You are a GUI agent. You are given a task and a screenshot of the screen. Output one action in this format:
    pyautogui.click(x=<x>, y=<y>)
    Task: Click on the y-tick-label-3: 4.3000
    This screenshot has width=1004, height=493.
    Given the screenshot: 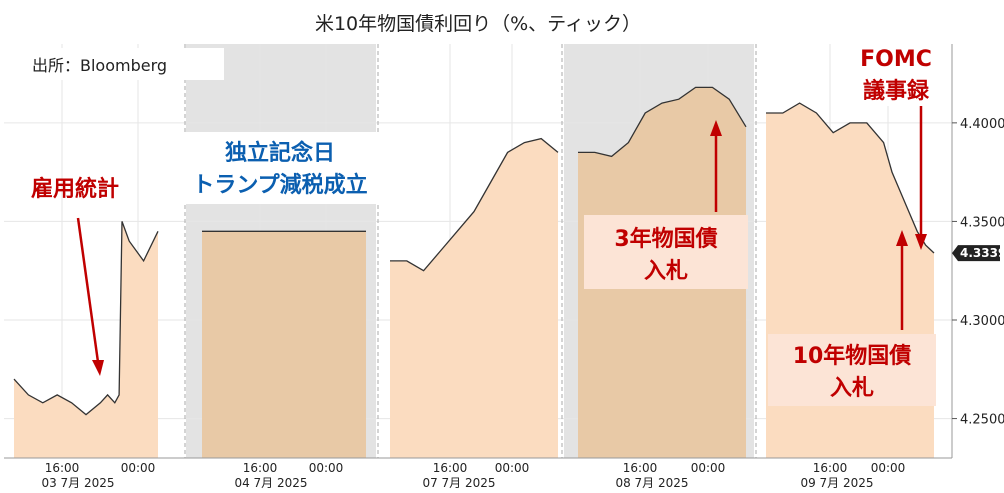 What is the action you would take?
    pyautogui.click(x=982, y=321)
    